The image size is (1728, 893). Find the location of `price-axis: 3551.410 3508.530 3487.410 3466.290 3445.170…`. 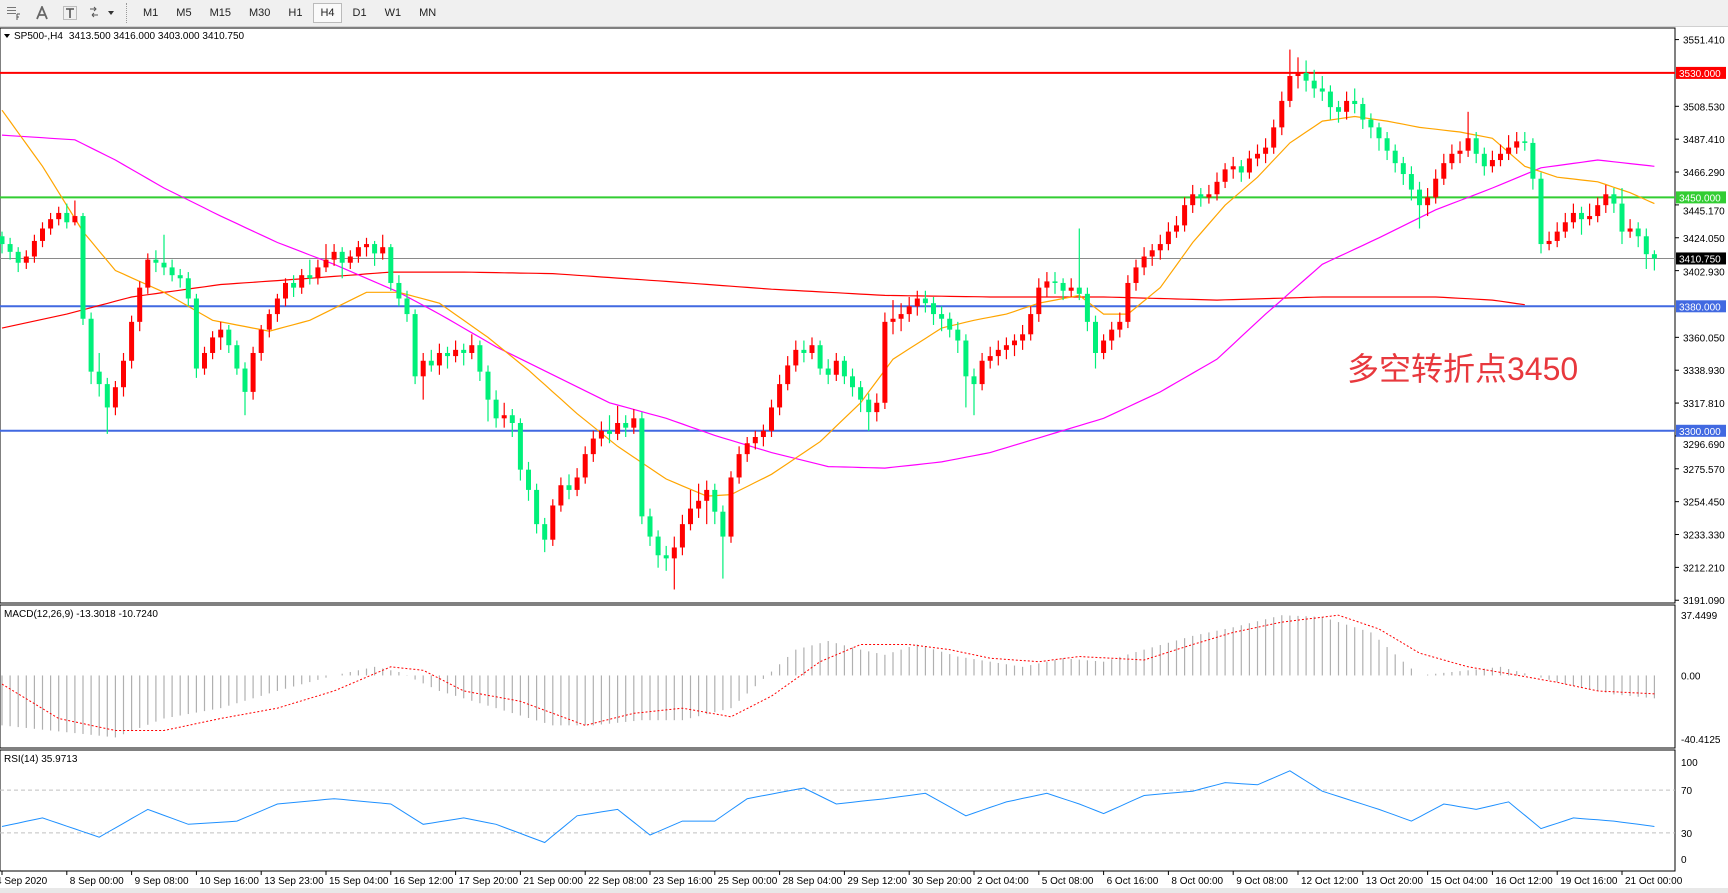

price-axis: 3551.410 3508.530 3487.410 3466.290 3445.170… is located at coordinates (1700, 322).